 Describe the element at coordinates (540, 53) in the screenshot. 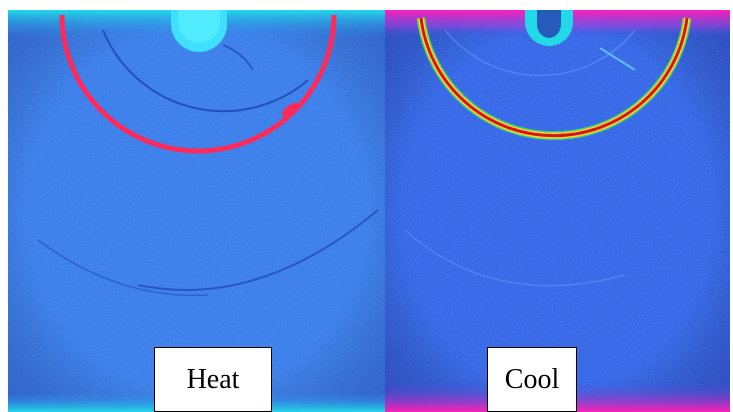

I see `cool-inner-ring` at that location.